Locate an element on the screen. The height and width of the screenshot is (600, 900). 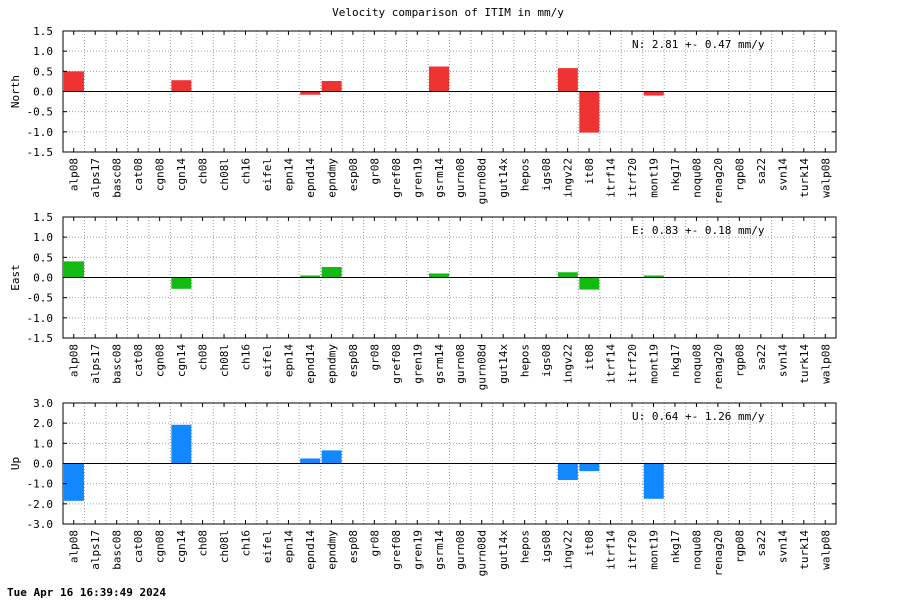
y-tick-label: 0.0 is located at coordinates (43, 464).